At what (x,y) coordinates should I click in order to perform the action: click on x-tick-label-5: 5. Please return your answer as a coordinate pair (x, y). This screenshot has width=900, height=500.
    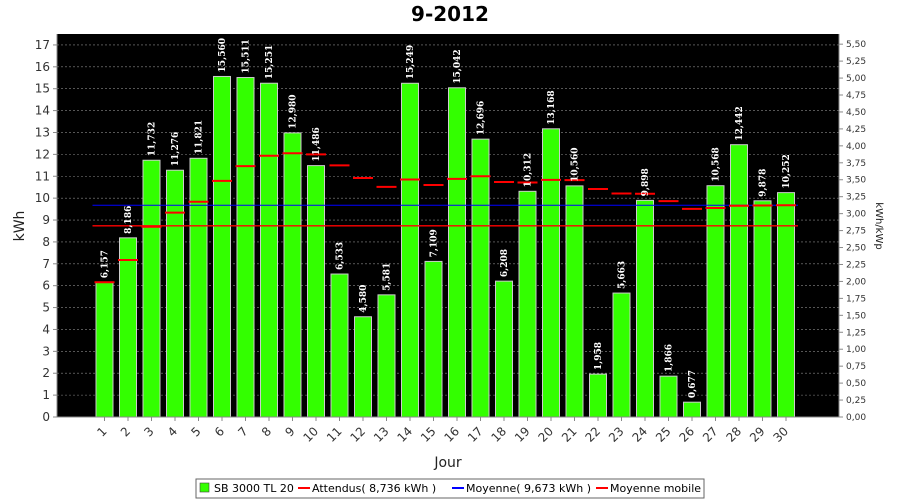
    Looking at the image, I should click on (195, 431).